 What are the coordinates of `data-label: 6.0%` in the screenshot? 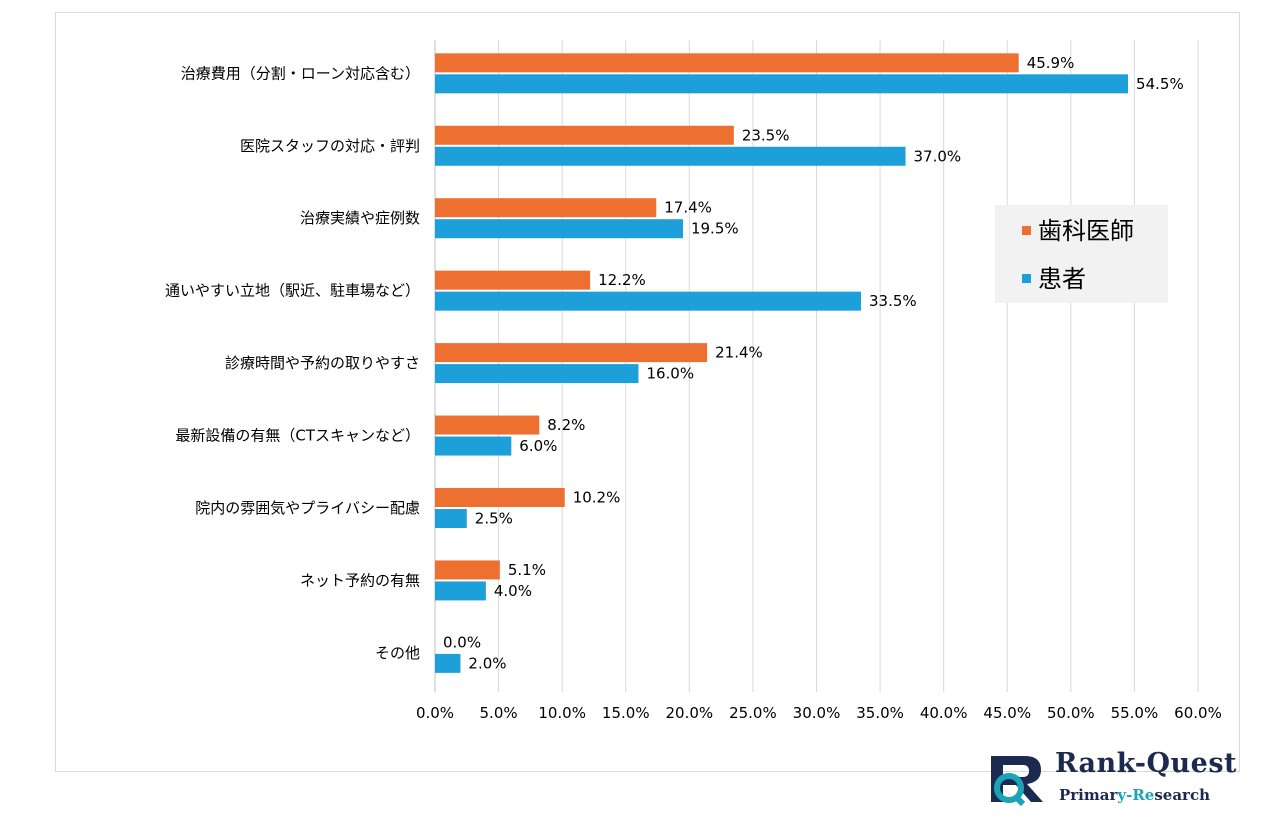 It's located at (538, 446).